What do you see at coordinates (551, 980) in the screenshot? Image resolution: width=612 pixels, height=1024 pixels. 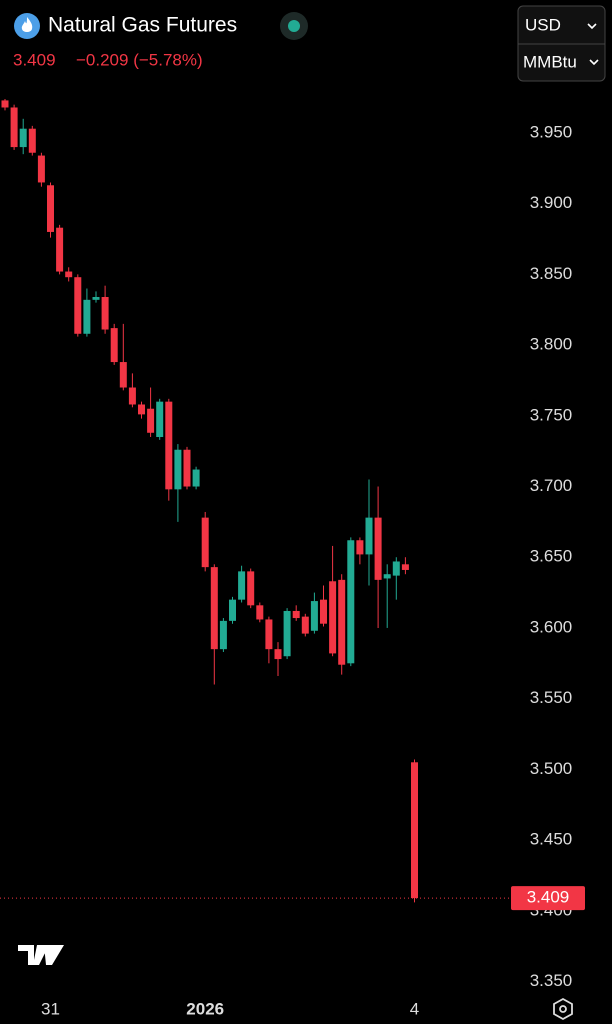 I see `y-tick-label: 3.350` at bounding box center [551, 980].